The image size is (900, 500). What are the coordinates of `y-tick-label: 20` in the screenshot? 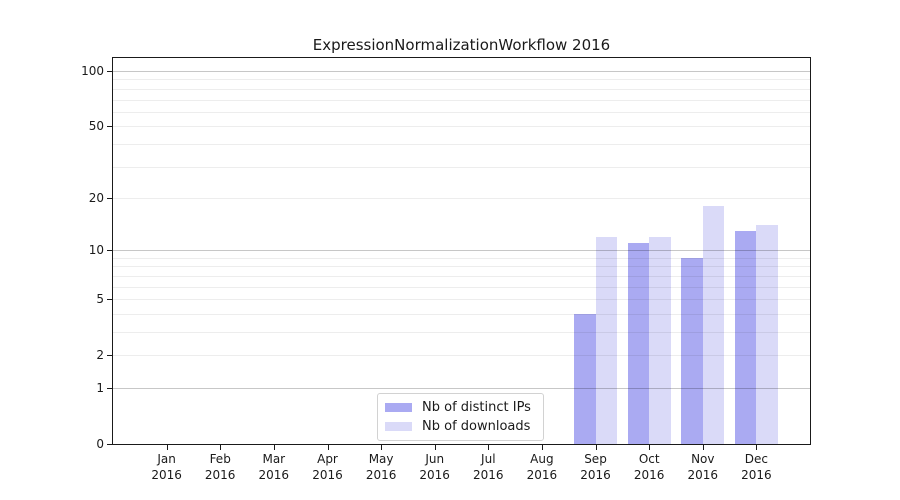 It's located at (96, 197).